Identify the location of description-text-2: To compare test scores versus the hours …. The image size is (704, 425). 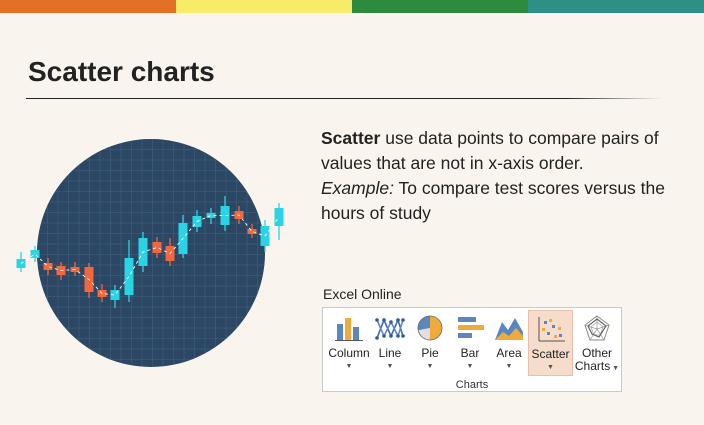
(493, 200).